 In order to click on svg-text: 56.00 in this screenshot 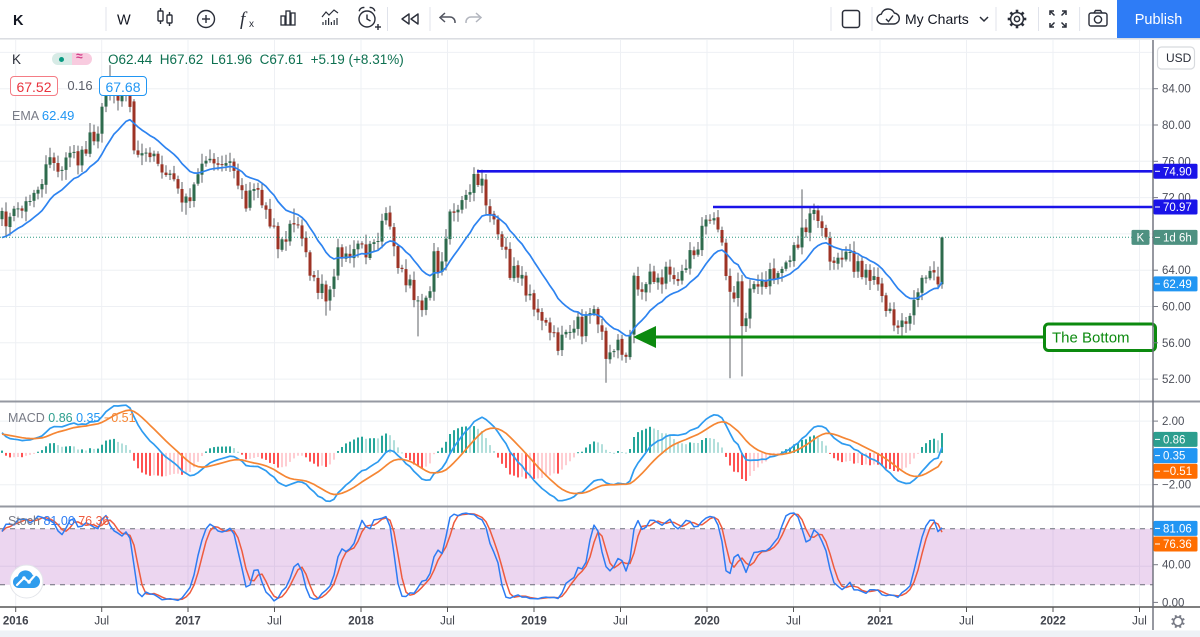, I will do `click(1176, 344)`.